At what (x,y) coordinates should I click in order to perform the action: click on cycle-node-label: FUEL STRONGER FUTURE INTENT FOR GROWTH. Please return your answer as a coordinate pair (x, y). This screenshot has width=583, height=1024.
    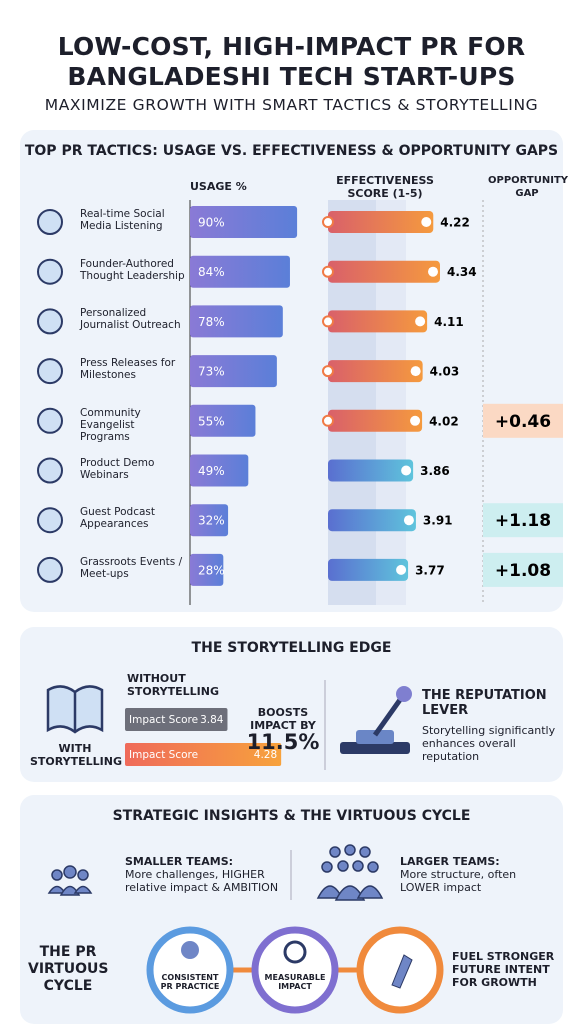
    Looking at the image, I should click on (503, 969).